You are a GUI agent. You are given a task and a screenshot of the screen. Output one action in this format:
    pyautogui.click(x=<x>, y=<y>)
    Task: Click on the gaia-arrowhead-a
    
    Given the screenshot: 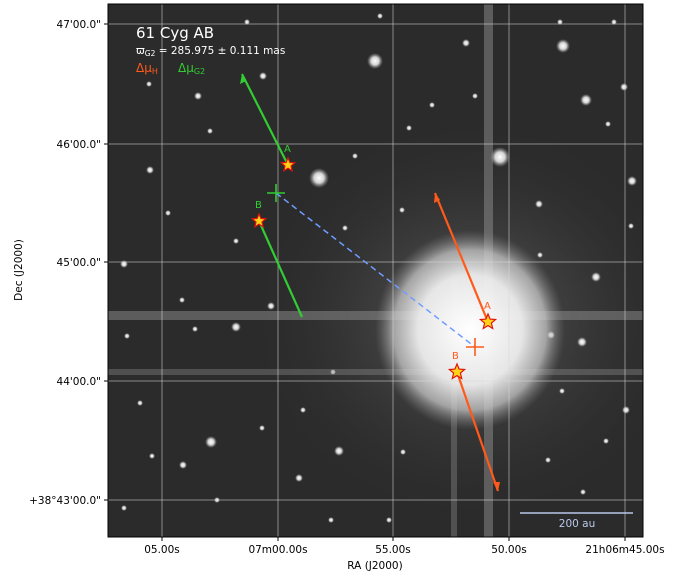 What is the action you would take?
    pyautogui.click(x=243, y=79)
    